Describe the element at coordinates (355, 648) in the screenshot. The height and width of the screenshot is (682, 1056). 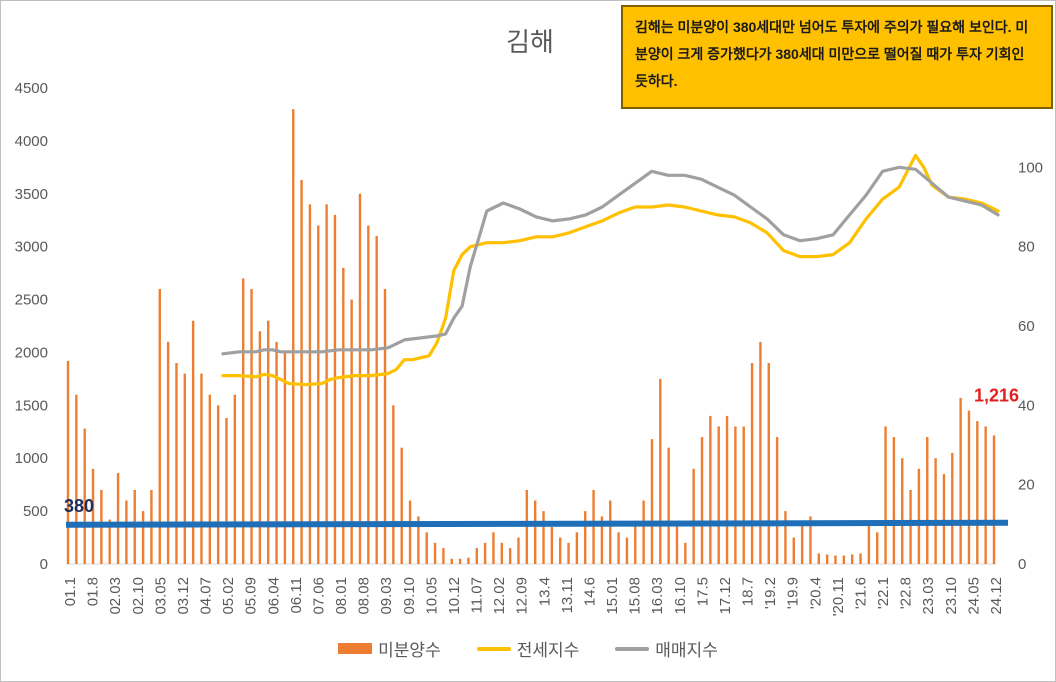
I see `legend-swatch-unsold` at that location.